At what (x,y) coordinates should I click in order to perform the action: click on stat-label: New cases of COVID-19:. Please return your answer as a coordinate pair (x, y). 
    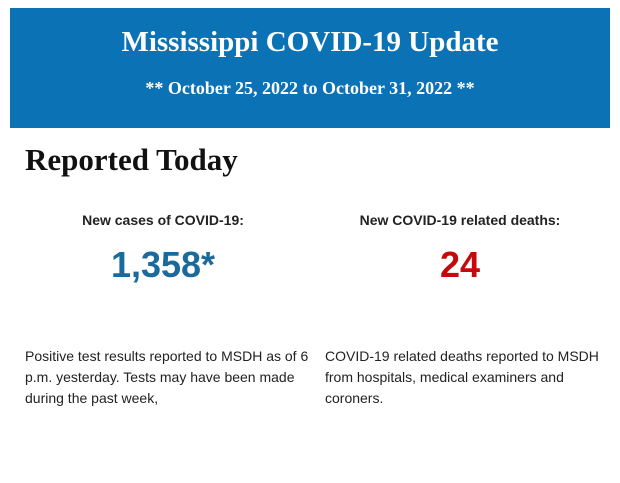
    Looking at the image, I should click on (163, 220).